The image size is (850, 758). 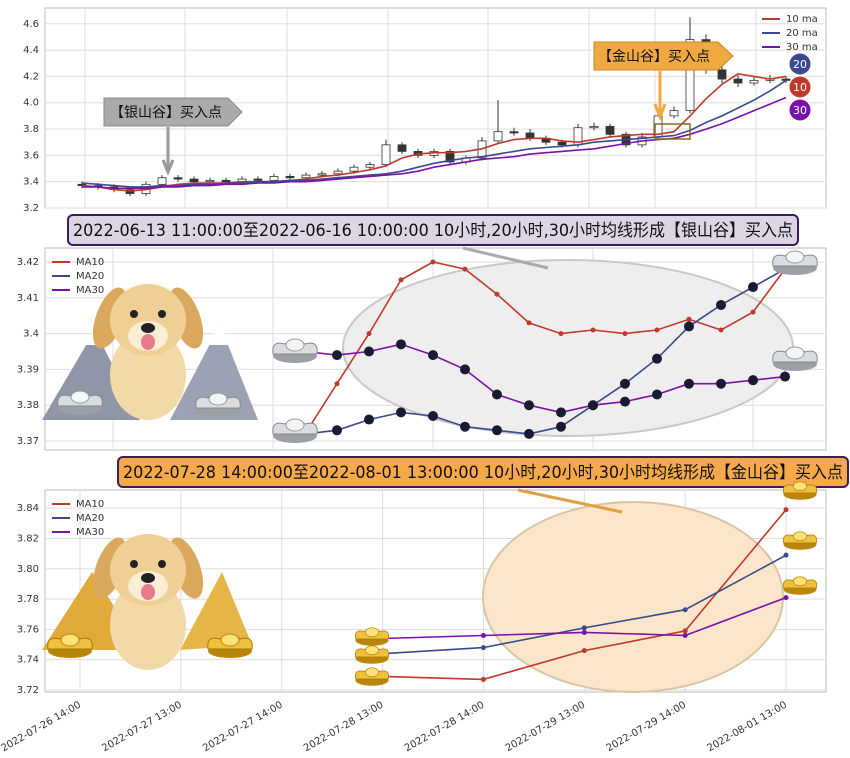 What do you see at coordinates (28, 599) in the screenshot?
I see `y-tick-label: 3.78` at bounding box center [28, 599].